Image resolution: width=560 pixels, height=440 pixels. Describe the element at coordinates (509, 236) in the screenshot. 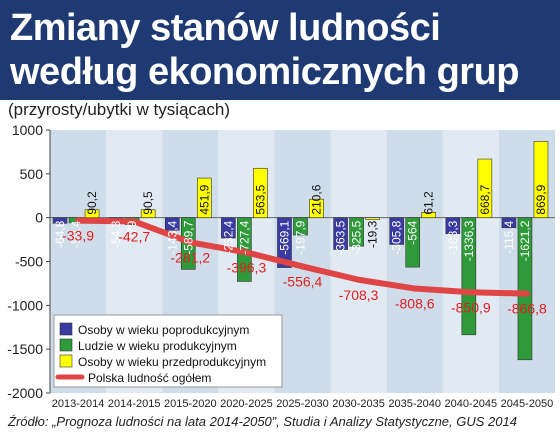

I see `bar-value-label: -115,4` at that location.